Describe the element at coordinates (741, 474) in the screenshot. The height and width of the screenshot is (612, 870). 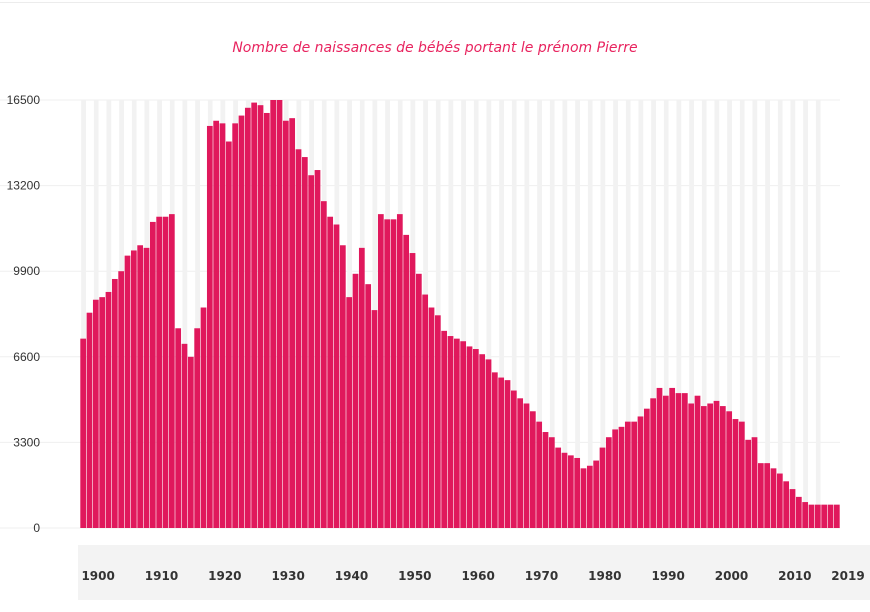
I see `bar-2004` at that location.